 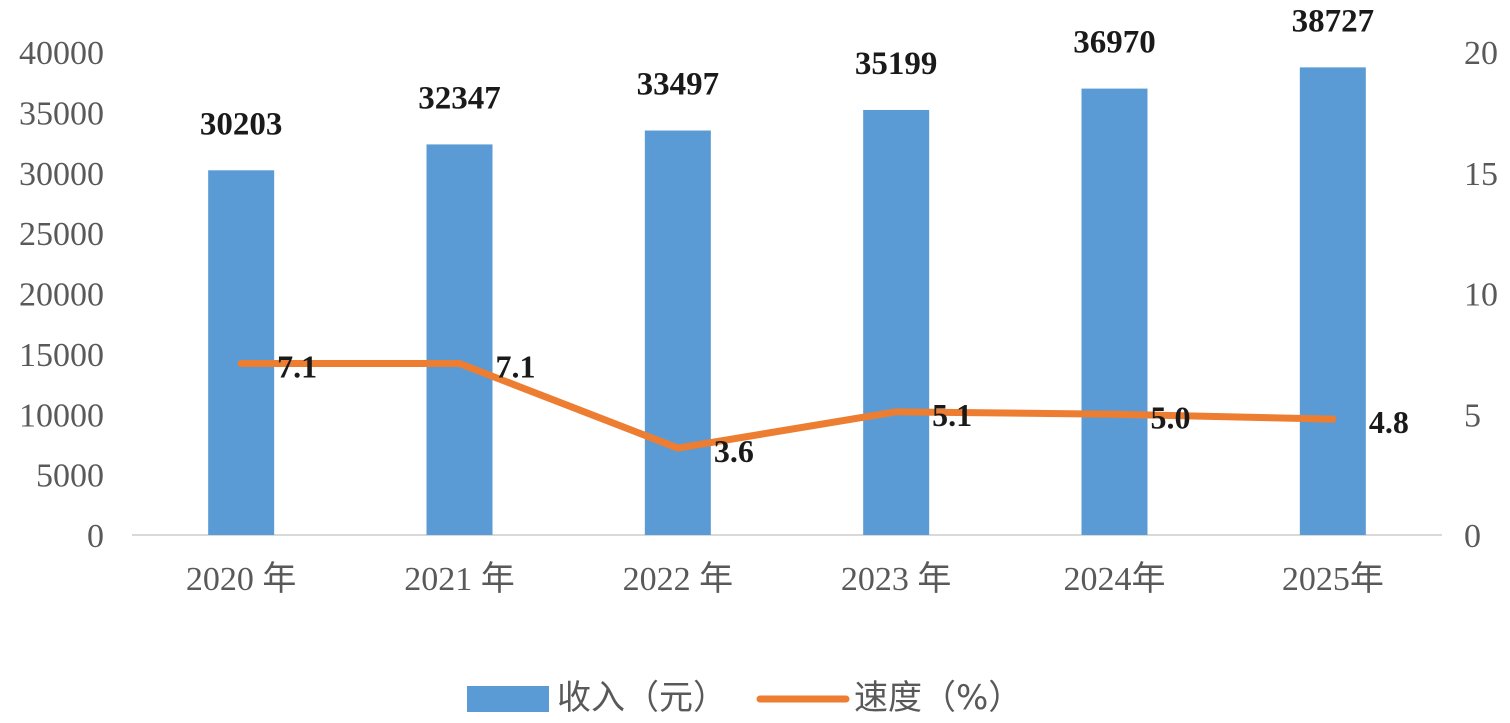 What do you see at coordinates (1472, 415) in the screenshot?
I see `y2-axis-tick-label: 5` at bounding box center [1472, 415].